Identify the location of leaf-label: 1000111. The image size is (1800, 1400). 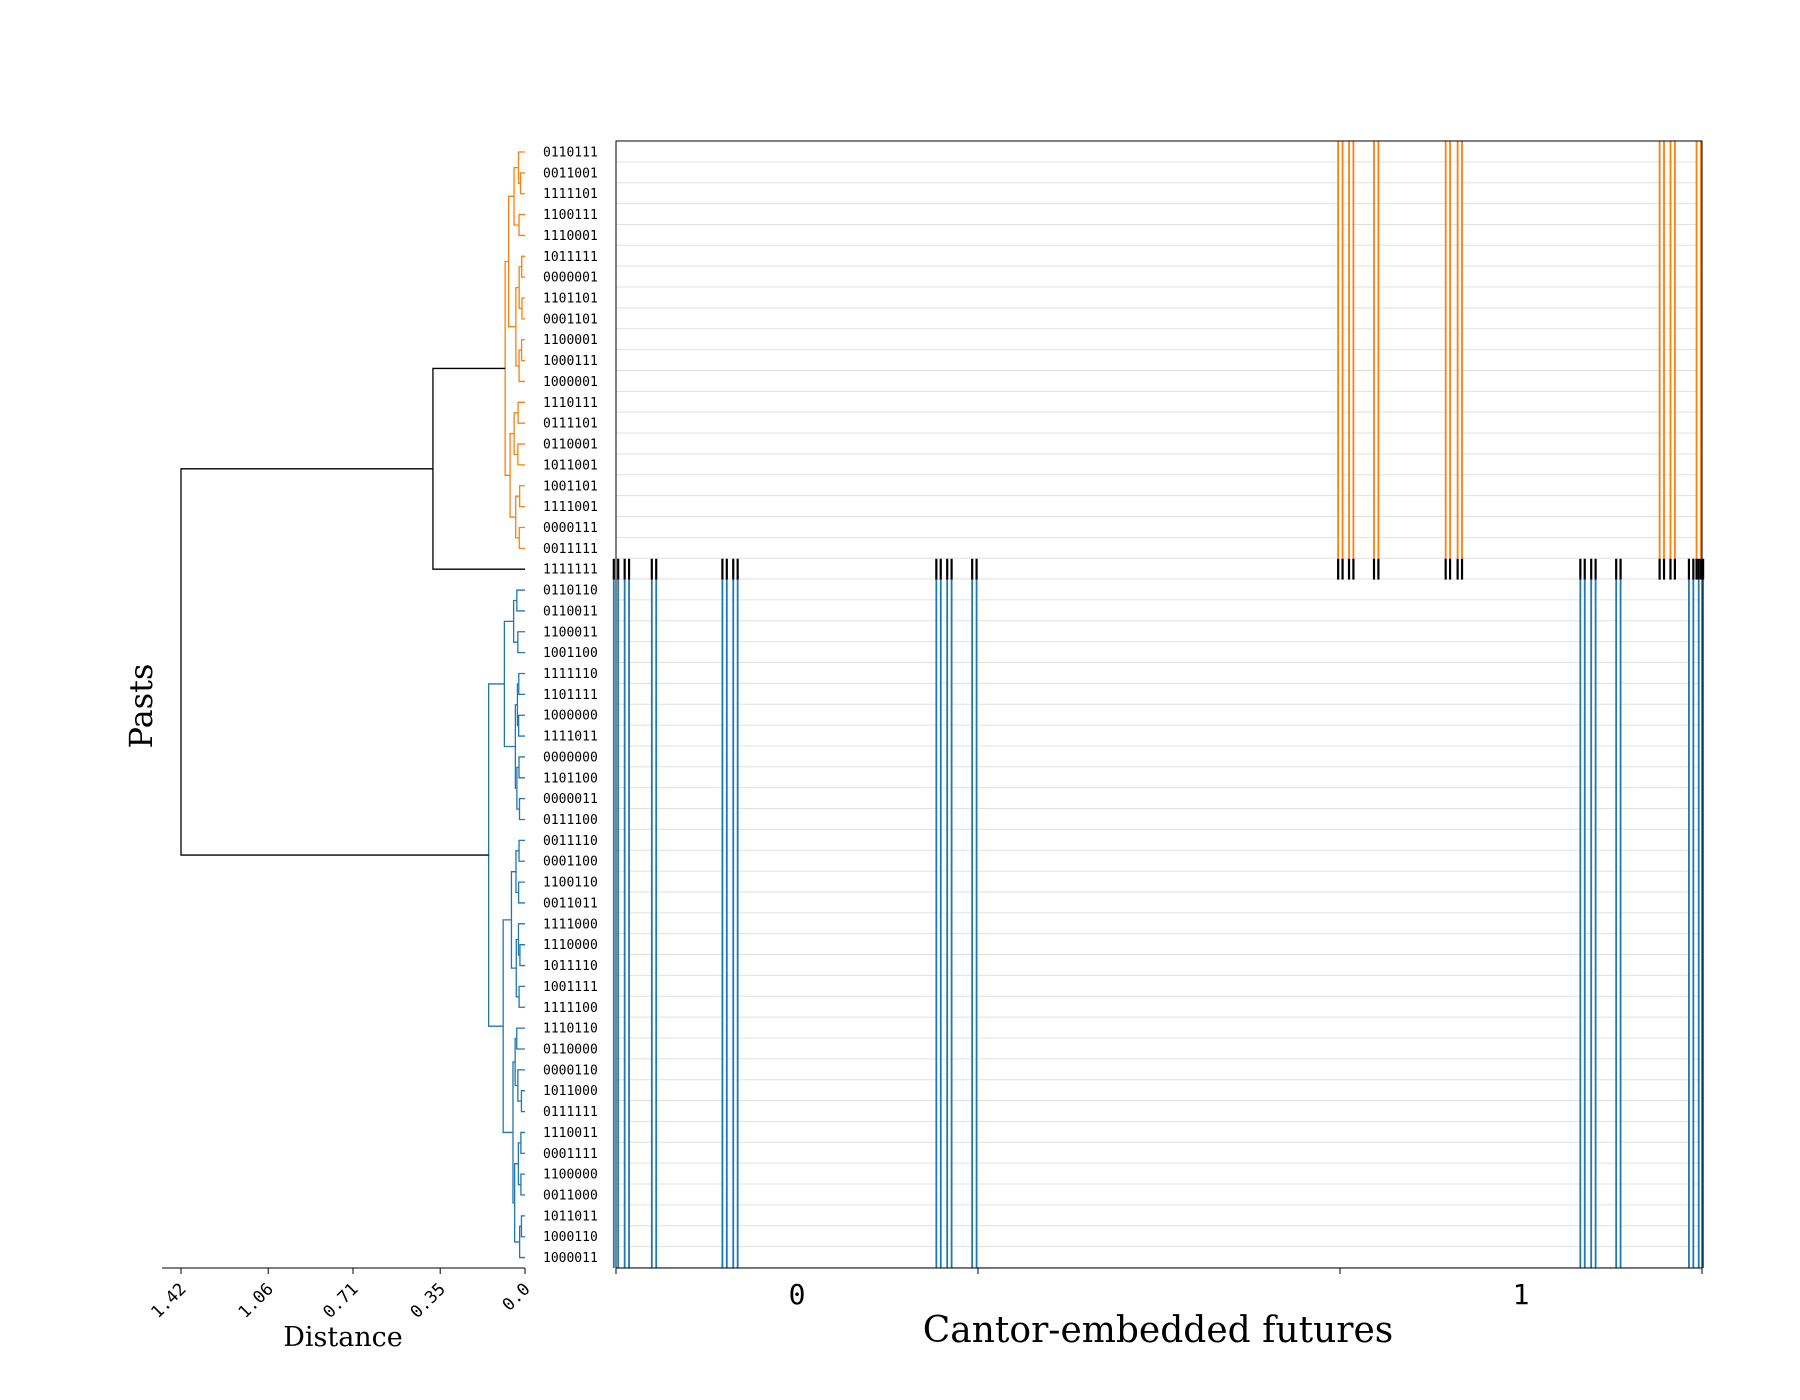
(570, 361).